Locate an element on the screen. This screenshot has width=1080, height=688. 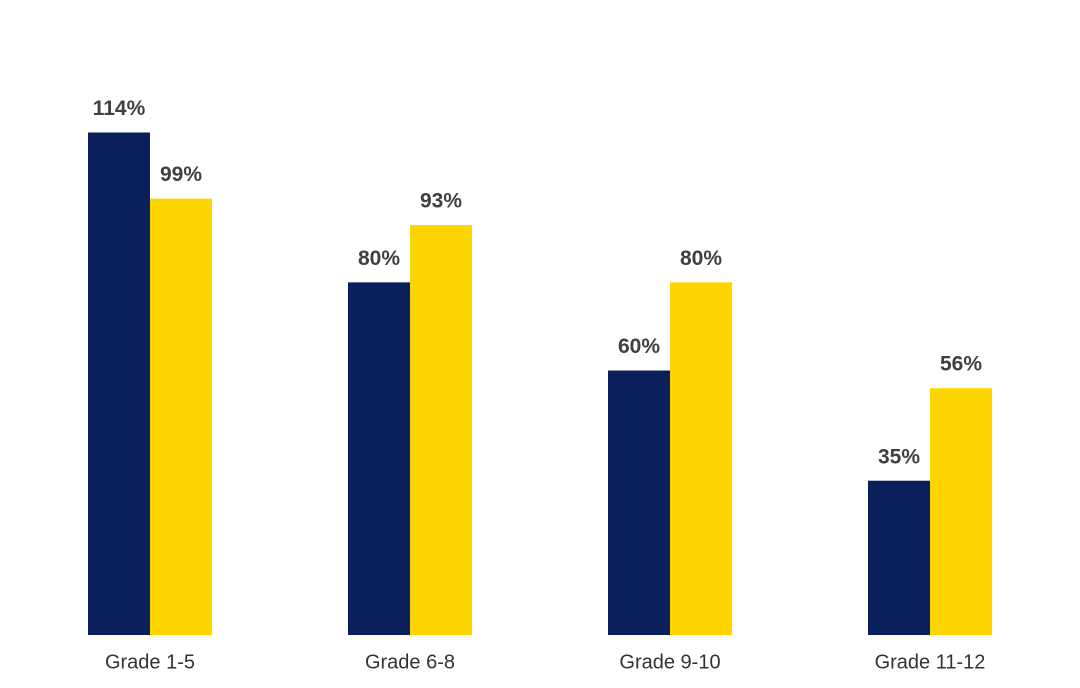
x-tick-label: Grade 11-12 is located at coordinates (930, 662).